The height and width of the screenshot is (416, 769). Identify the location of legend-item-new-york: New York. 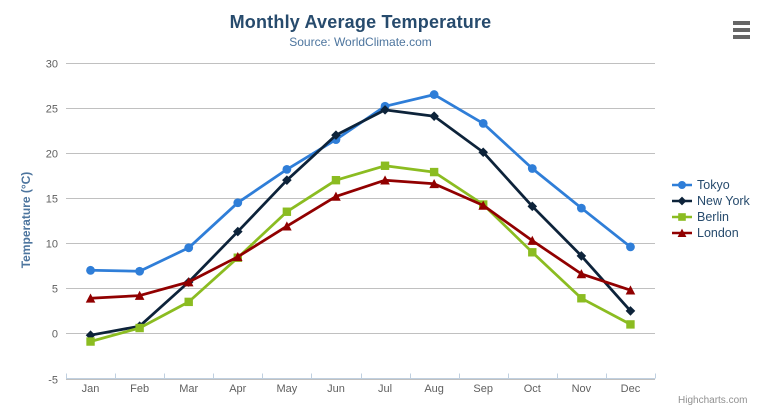
(710, 201).